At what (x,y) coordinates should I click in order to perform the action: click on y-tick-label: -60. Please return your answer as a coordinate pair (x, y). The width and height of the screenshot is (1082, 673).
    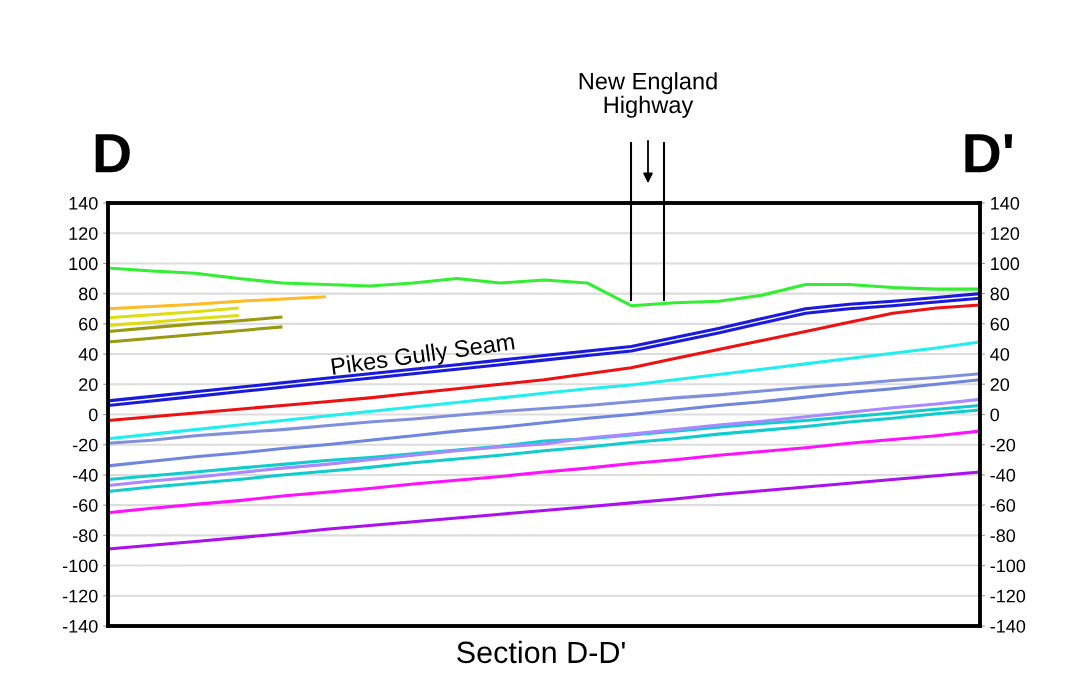
    Looking at the image, I should click on (85, 505).